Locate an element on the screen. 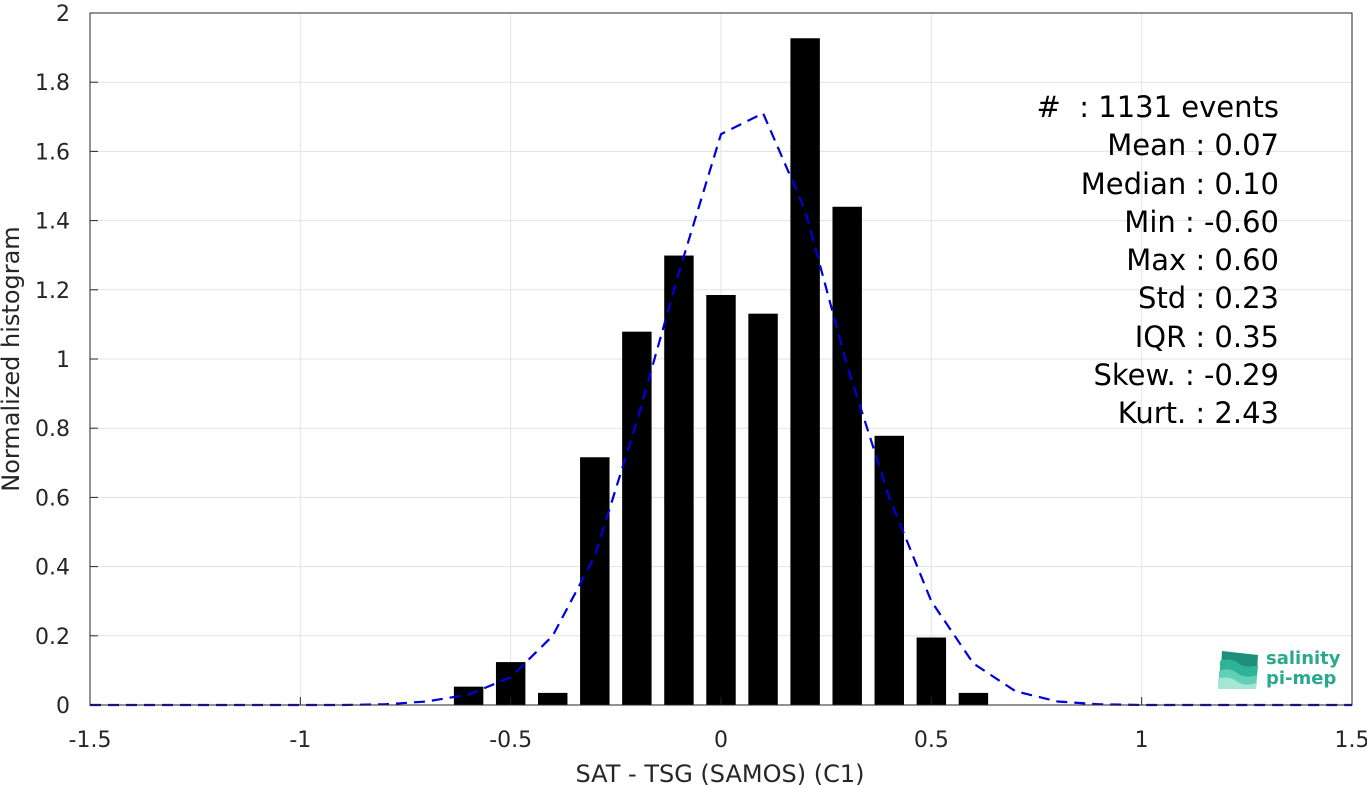 The width and height of the screenshot is (1367, 785). y-axis-ticks: 0 0.2 0.4 0.6 0.8 1 1.2 1.4 1.6 1.8 2 is located at coordinates (66, 360).